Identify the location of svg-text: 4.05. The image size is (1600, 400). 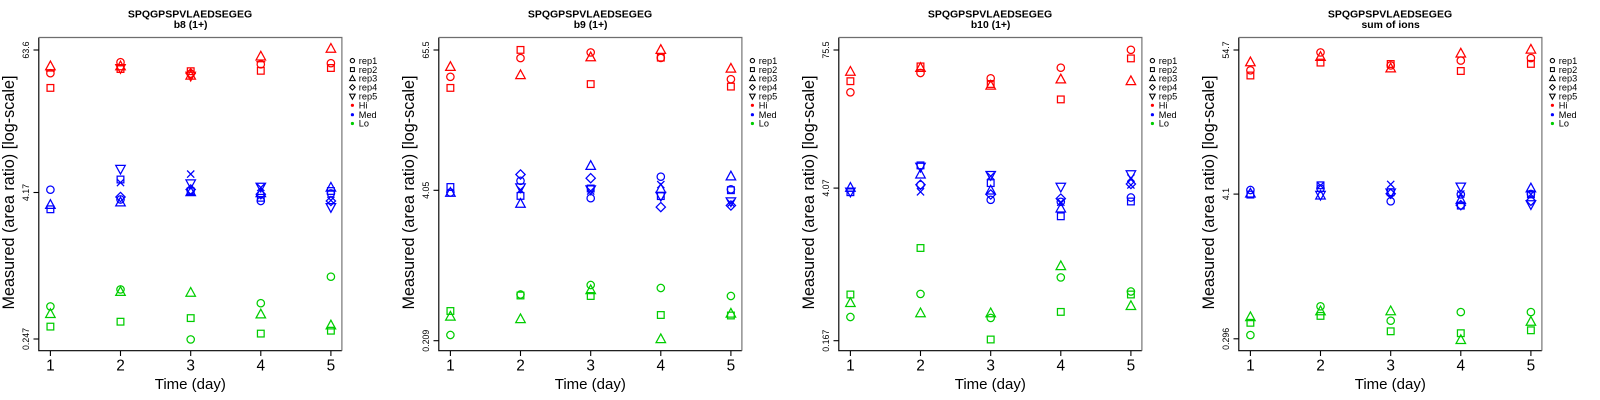
(426, 190).